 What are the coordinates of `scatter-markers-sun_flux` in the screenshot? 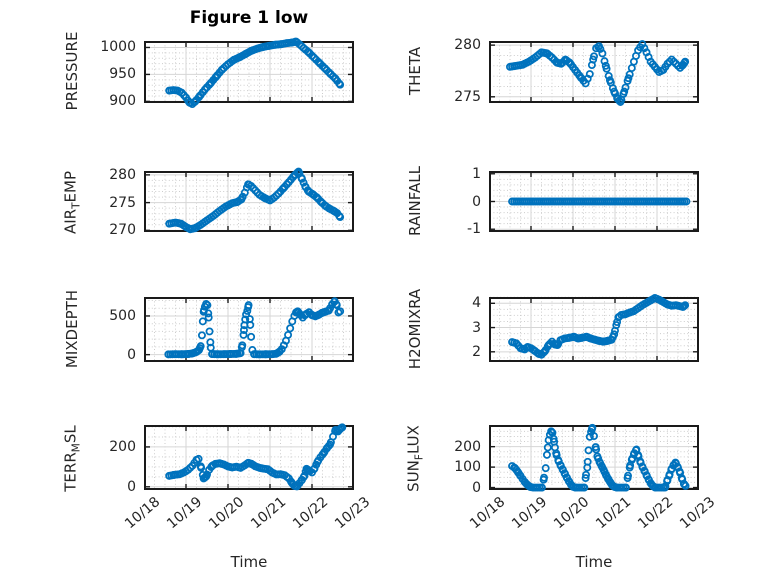 It's located at (599, 457).